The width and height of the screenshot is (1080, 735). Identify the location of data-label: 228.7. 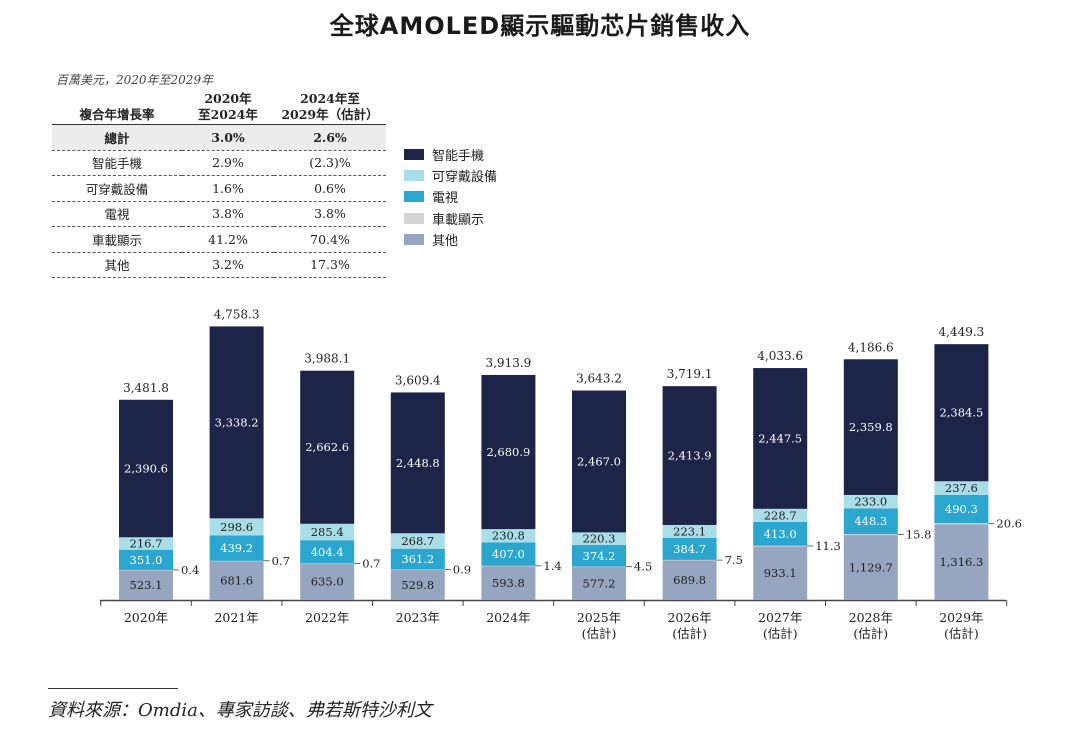
(780, 515).